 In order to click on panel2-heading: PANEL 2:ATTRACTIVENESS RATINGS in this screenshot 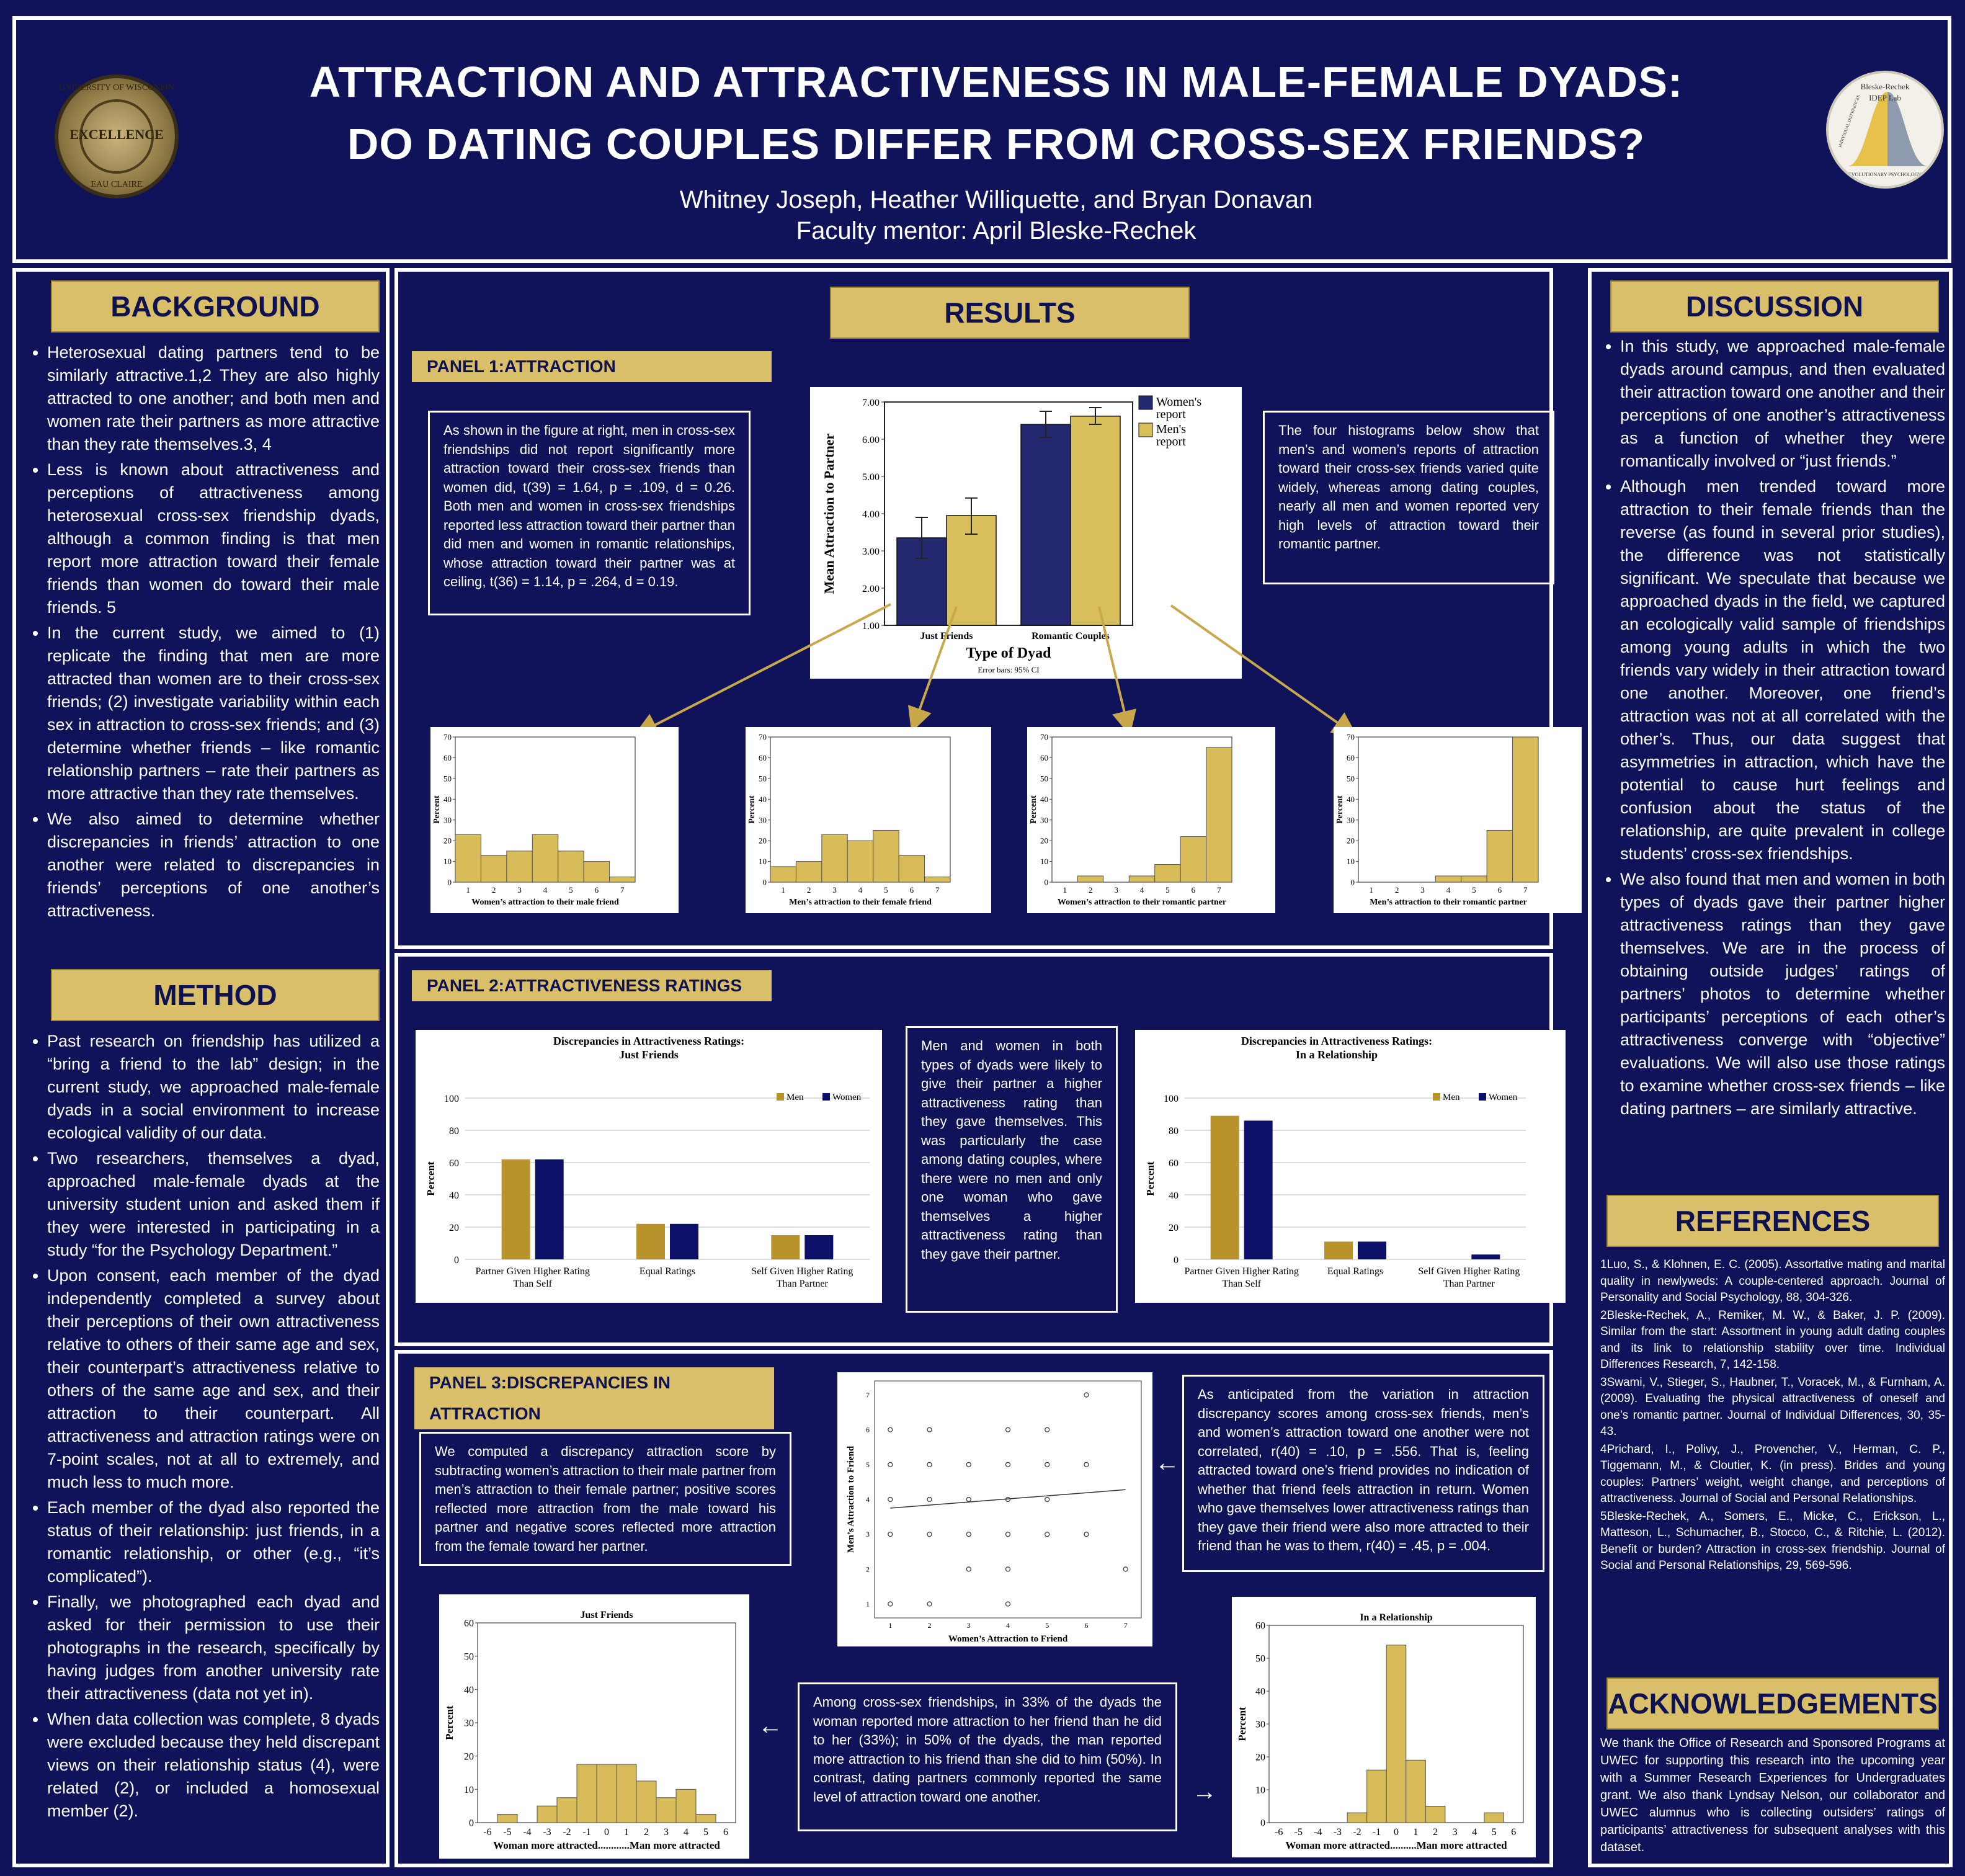, I will do `click(592, 985)`.